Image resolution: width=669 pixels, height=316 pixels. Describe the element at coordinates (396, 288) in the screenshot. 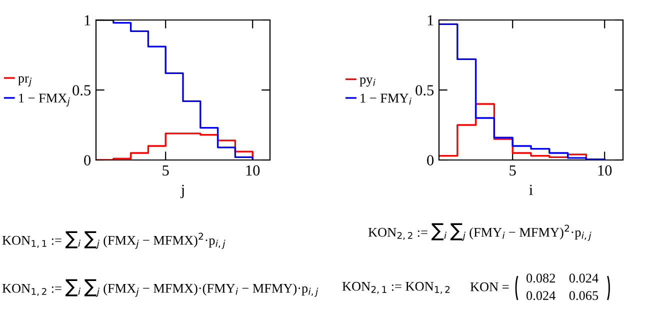

I see `text: KON$_{2,1}$ := KON$_{1,2}$` at that location.